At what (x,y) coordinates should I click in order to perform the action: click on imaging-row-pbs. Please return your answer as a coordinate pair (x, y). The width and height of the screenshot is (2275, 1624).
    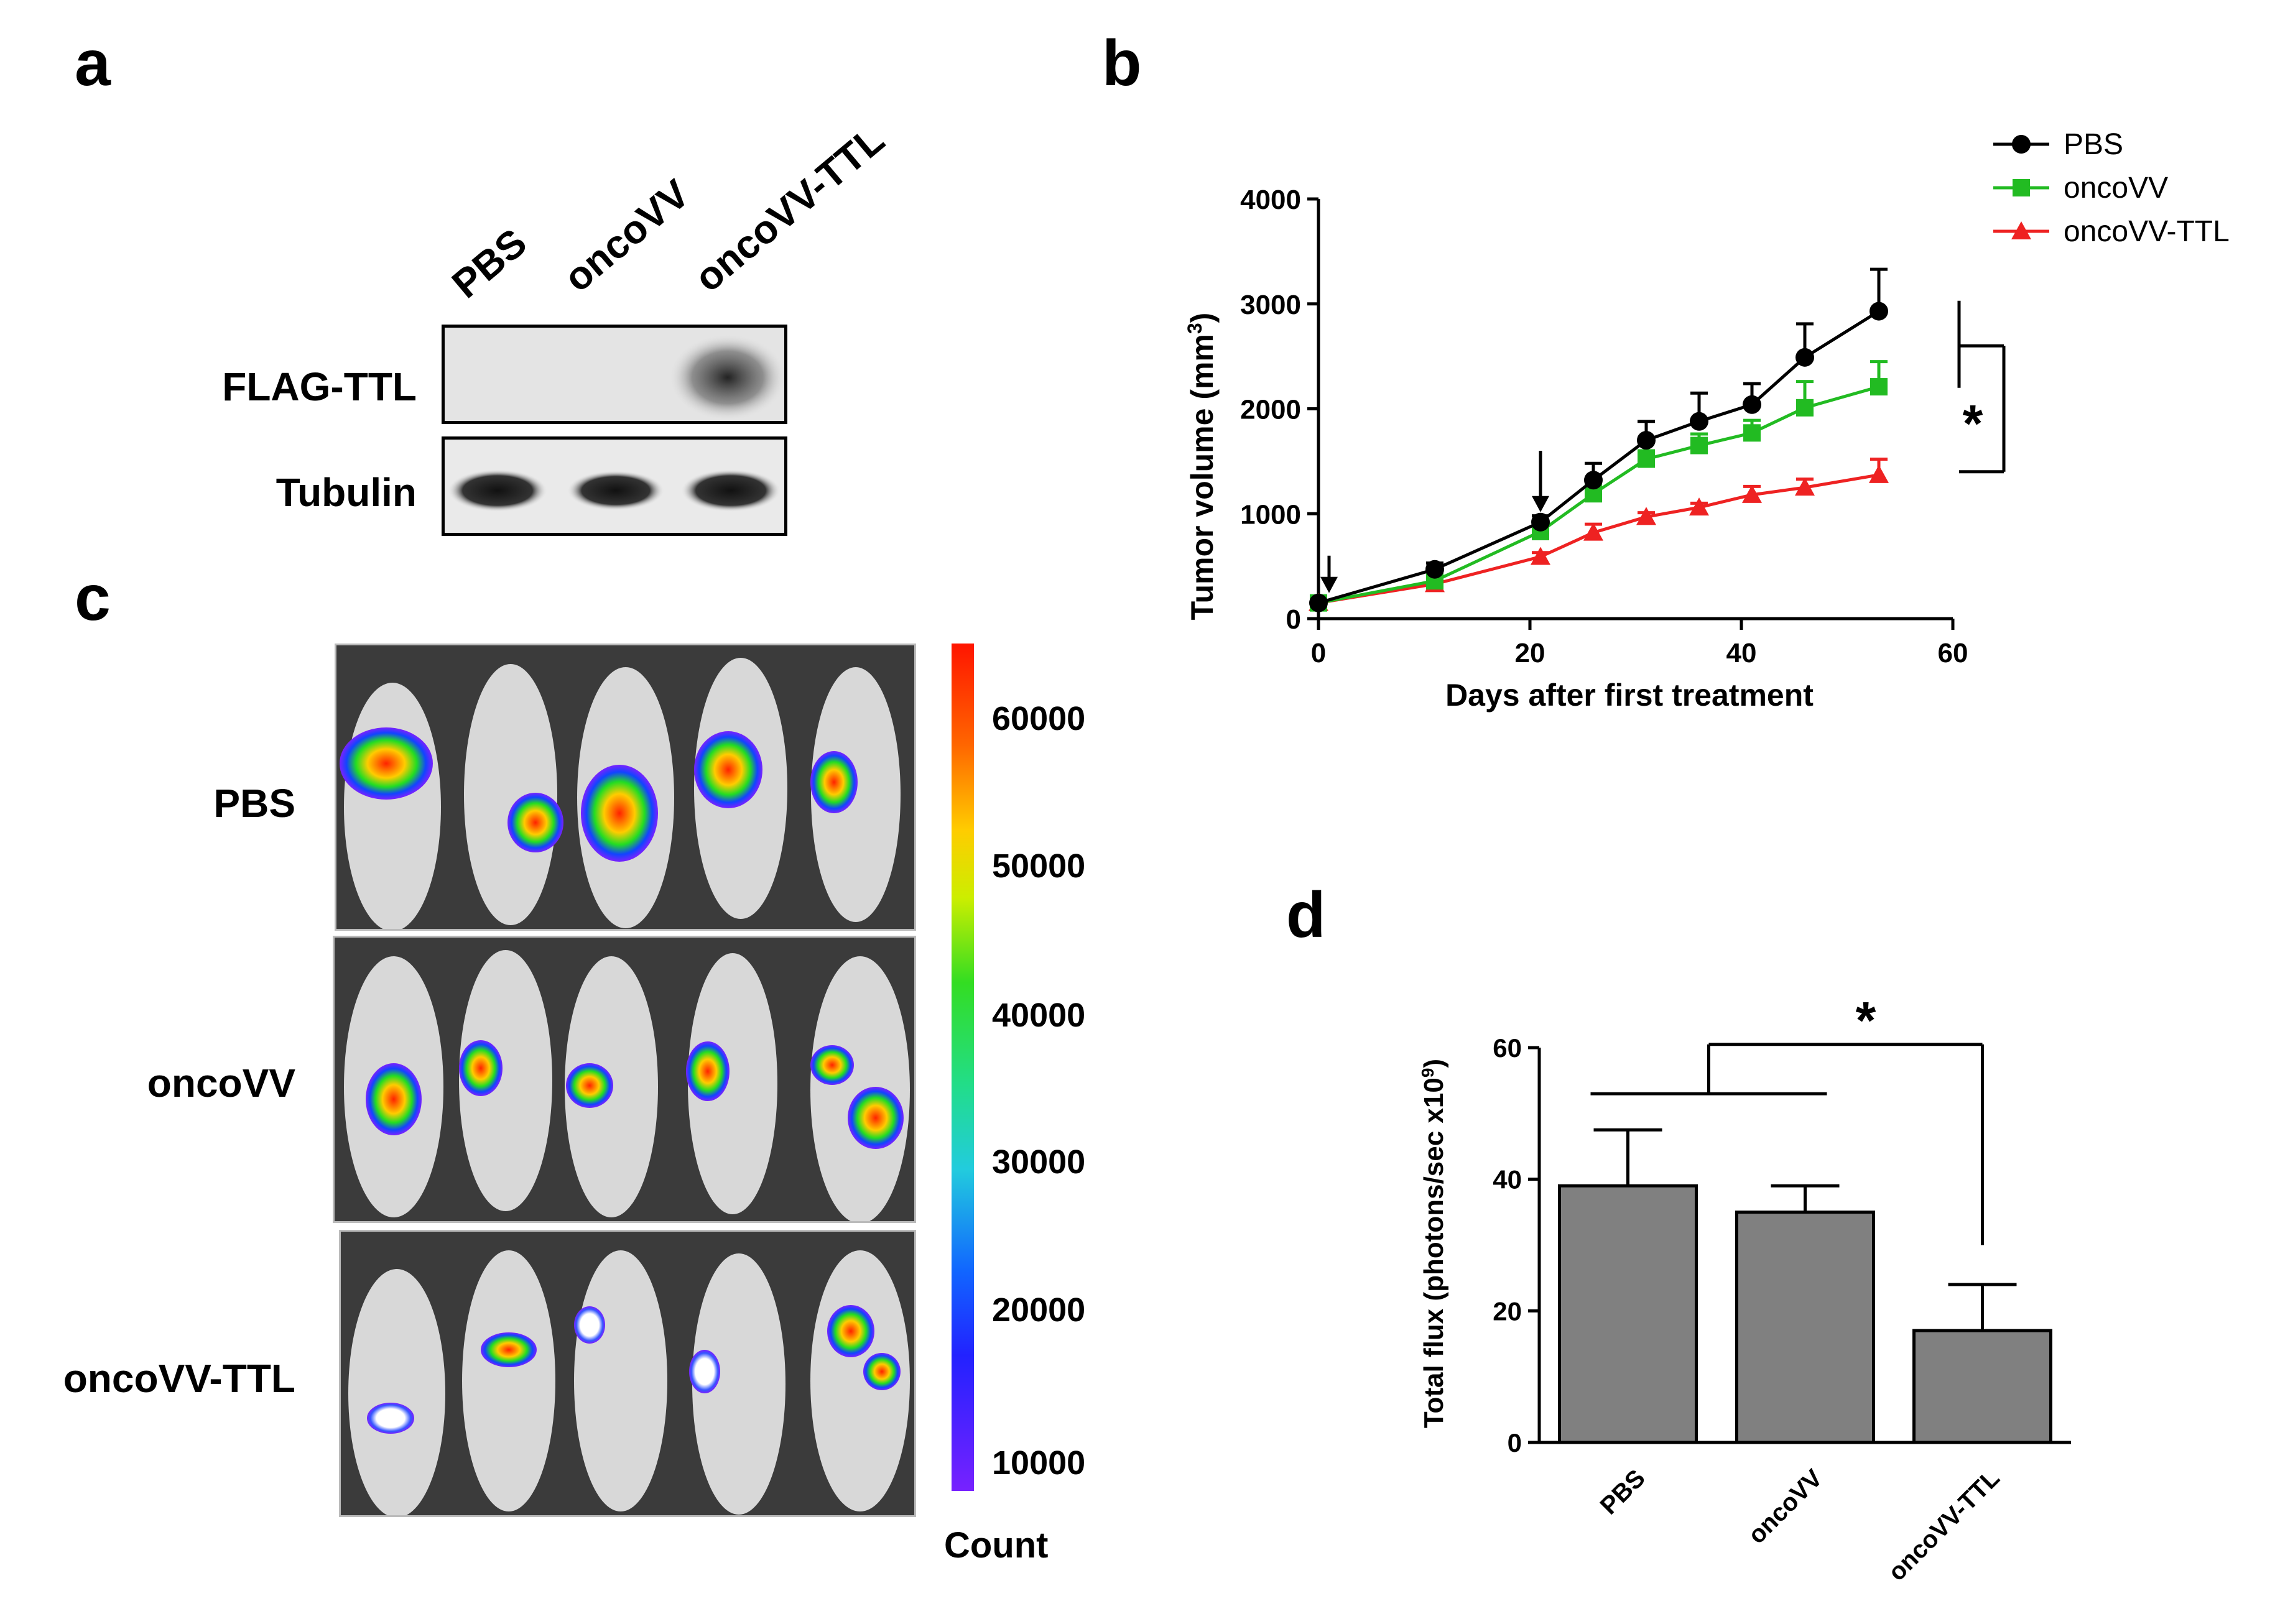
    Looking at the image, I should click on (625, 787).